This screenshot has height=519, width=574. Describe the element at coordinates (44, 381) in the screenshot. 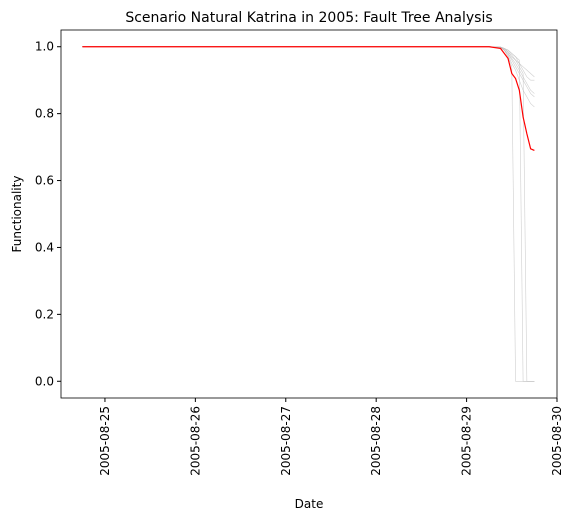

I see `y-tick-label: 0.0` at that location.